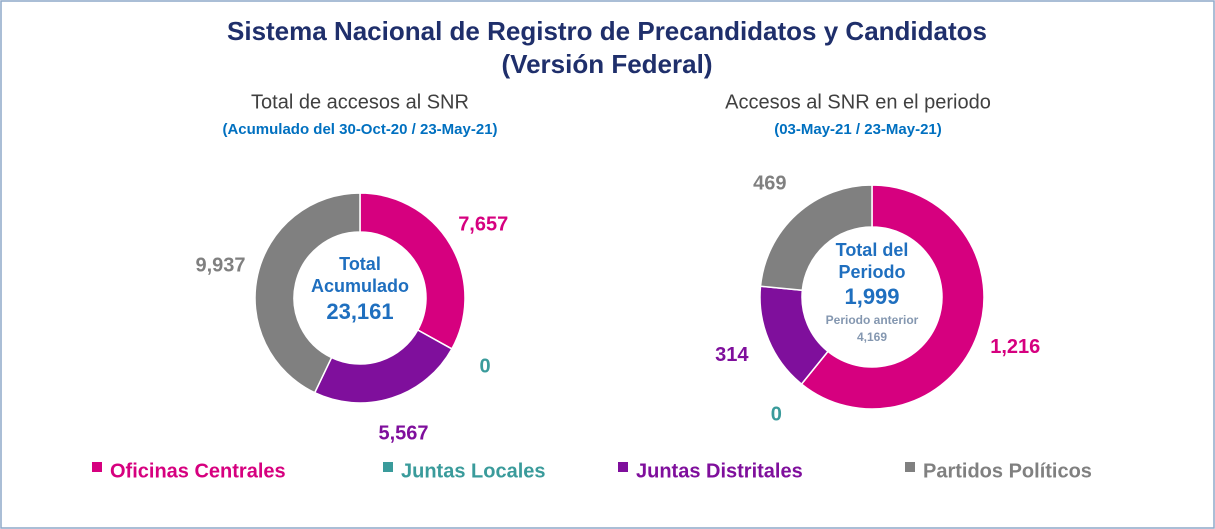 This screenshot has width=1215, height=529. Describe the element at coordinates (607, 64) in the screenshot. I see `page-subtitle: (Versión Federal)` at that location.